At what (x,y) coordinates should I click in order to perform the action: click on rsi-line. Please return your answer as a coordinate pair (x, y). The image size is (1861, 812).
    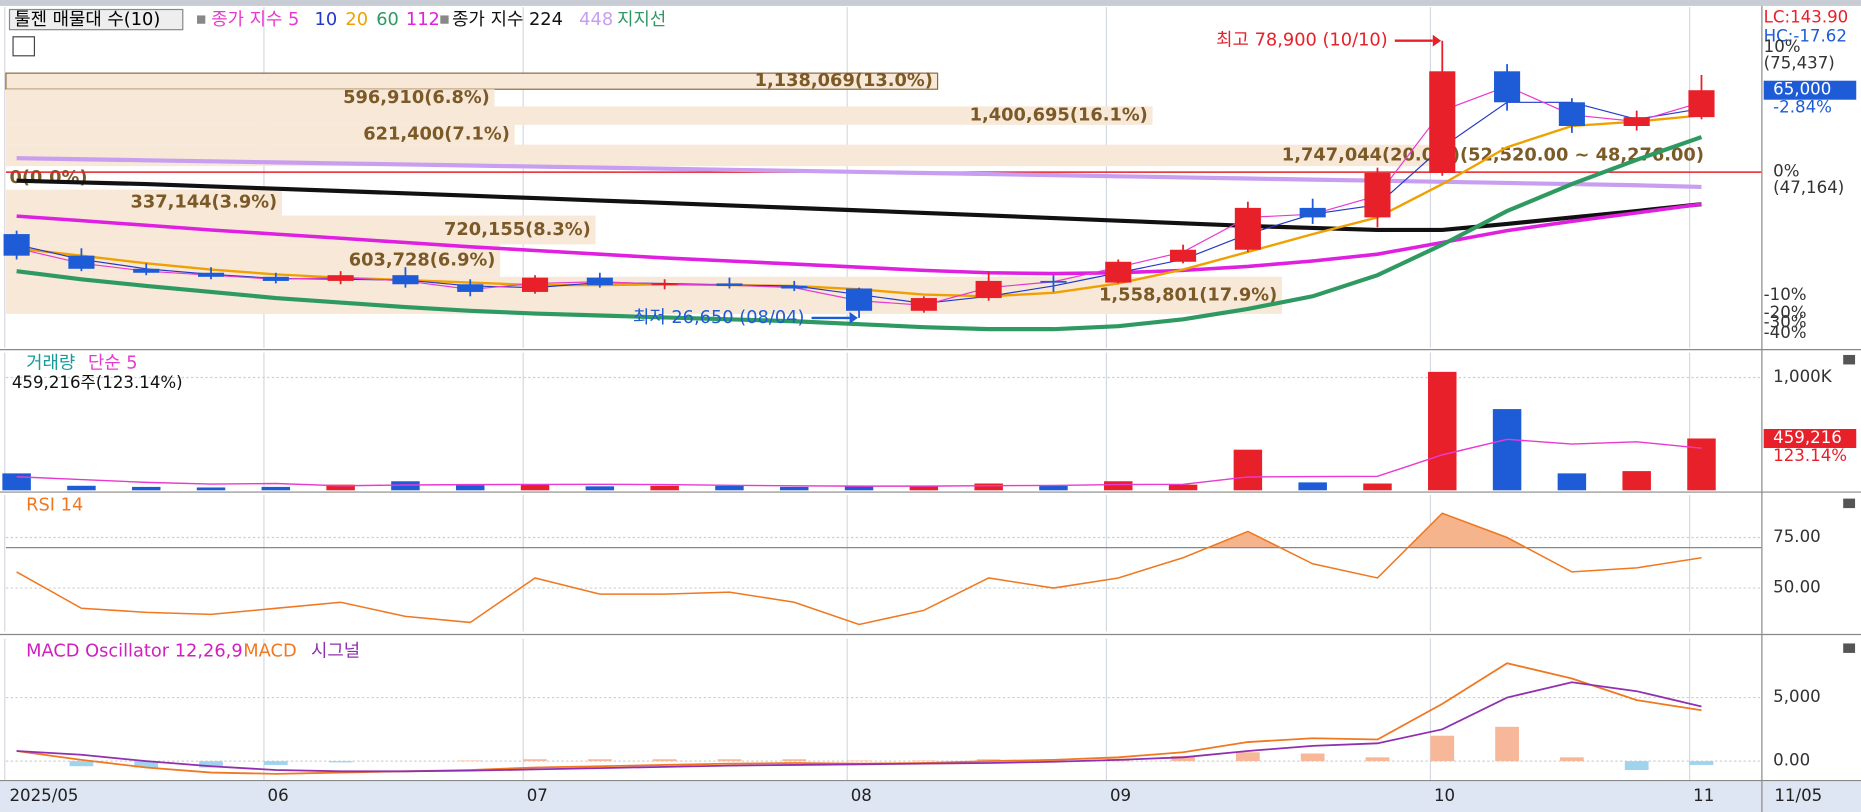
    Looking at the image, I should click on (859, 569).